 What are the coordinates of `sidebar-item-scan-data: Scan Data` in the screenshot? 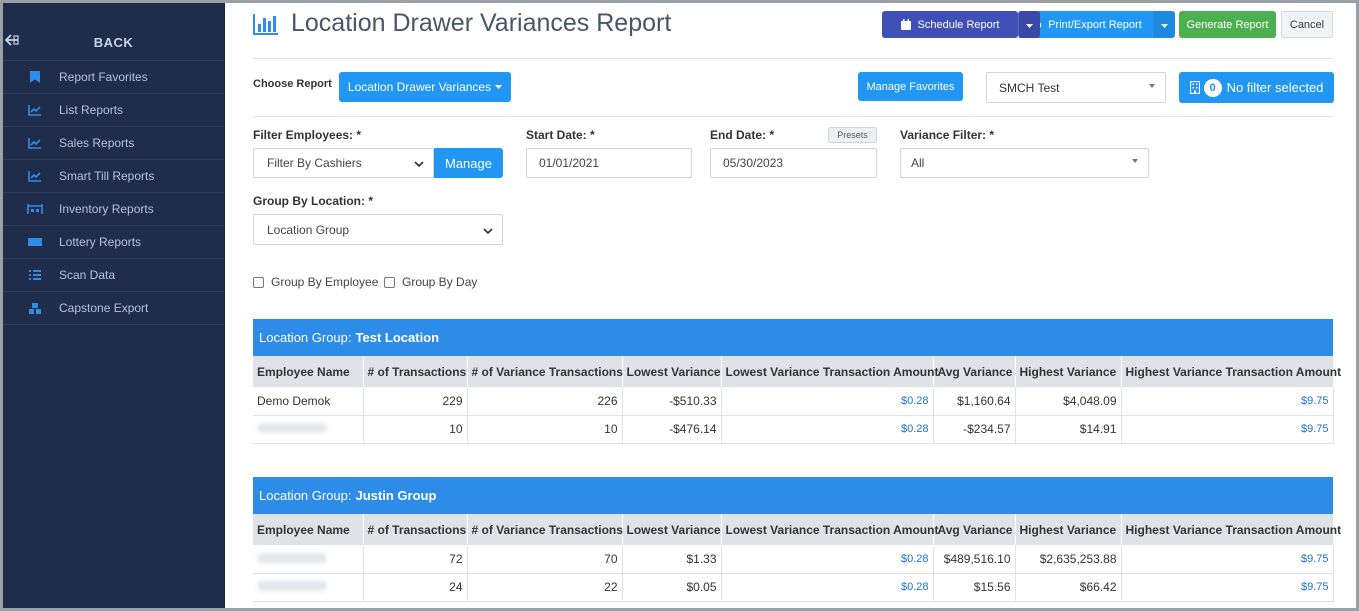 It's located at (113, 275).